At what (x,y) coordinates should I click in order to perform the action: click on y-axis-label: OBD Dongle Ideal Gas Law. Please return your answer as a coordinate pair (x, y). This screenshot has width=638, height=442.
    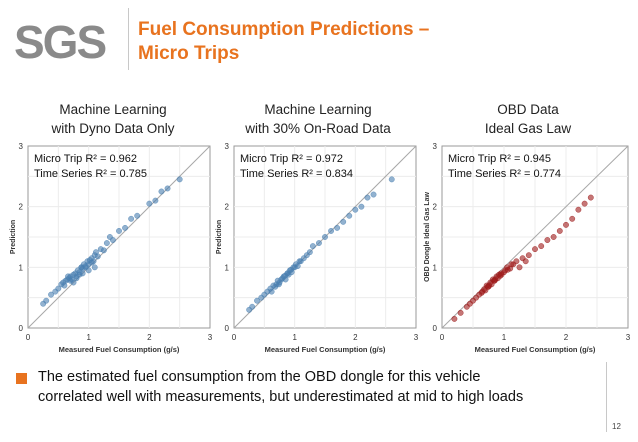
    Looking at the image, I should click on (427, 237).